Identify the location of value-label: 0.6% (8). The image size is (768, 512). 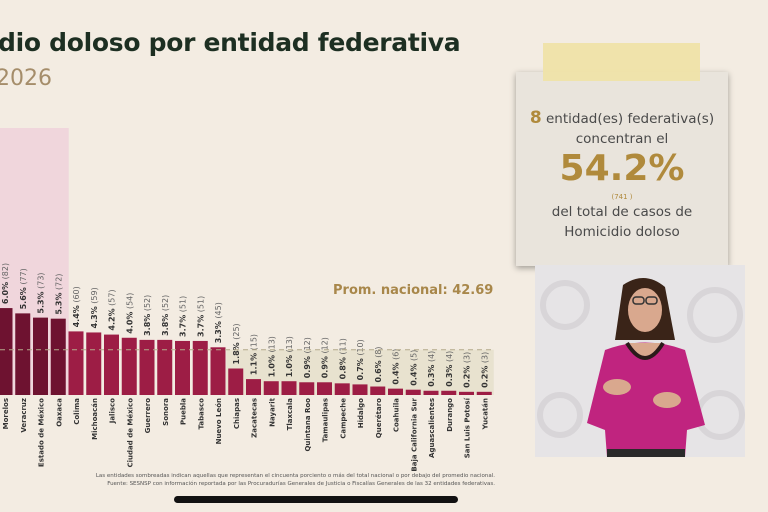
(378, 364).